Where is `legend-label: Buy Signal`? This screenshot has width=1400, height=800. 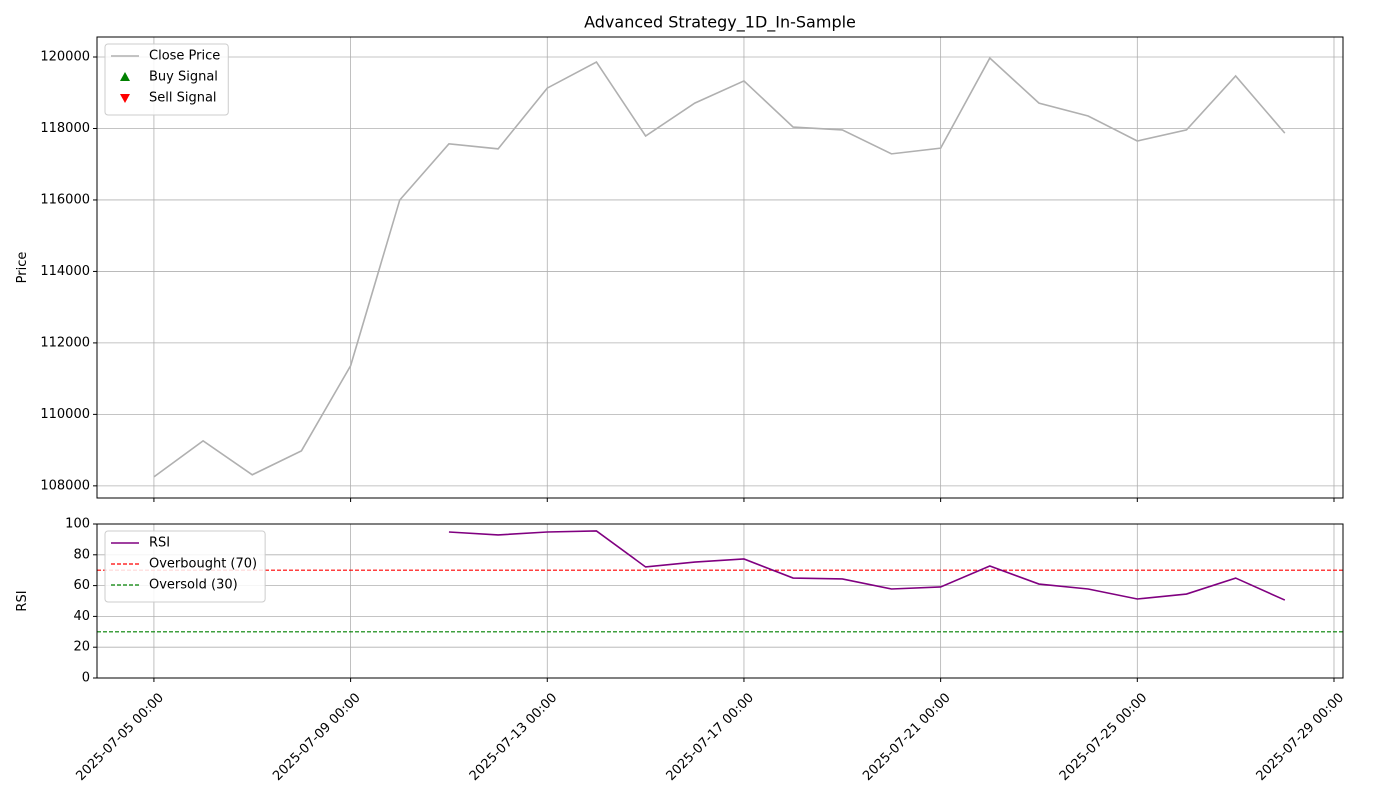 legend-label: Buy Signal is located at coordinates (183, 77).